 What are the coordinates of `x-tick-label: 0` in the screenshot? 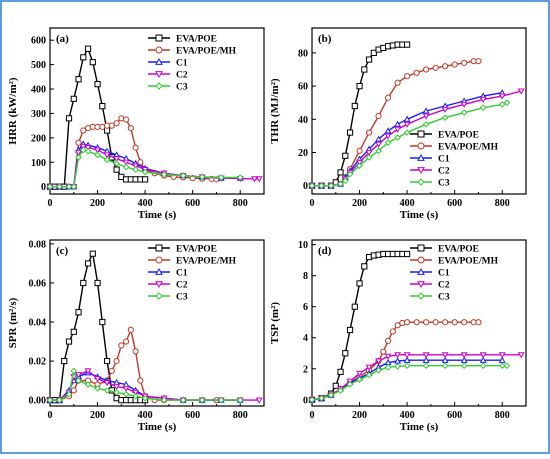 It's located at (312, 415).